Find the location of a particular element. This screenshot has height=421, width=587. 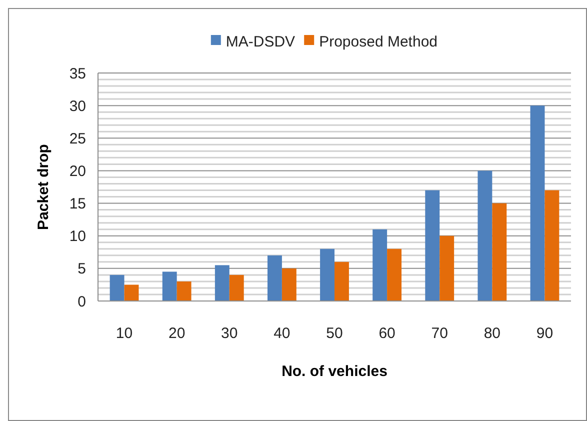

y-tick-label: 20 is located at coordinates (77, 171).